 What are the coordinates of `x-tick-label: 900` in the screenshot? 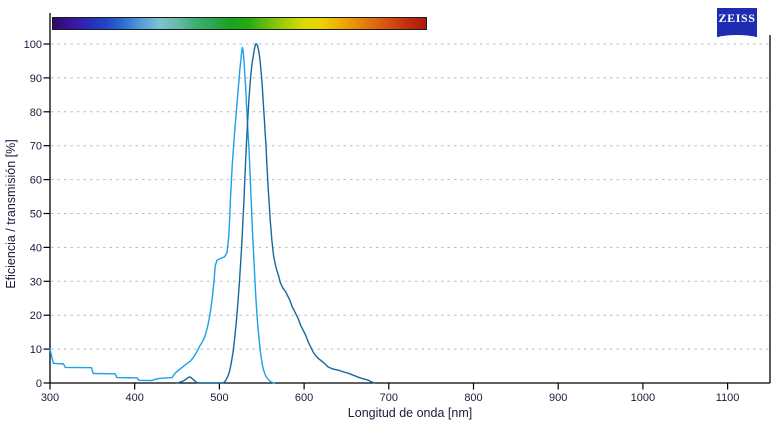 It's located at (558, 398).